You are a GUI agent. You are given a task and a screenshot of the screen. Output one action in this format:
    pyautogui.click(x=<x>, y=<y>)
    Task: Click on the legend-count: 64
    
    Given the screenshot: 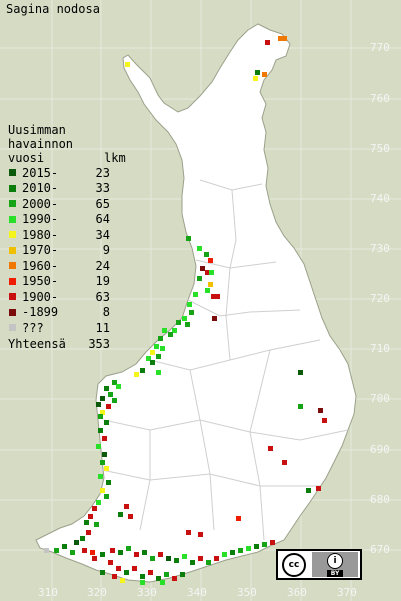 What is the action you would take?
    pyautogui.click(x=102, y=219)
    